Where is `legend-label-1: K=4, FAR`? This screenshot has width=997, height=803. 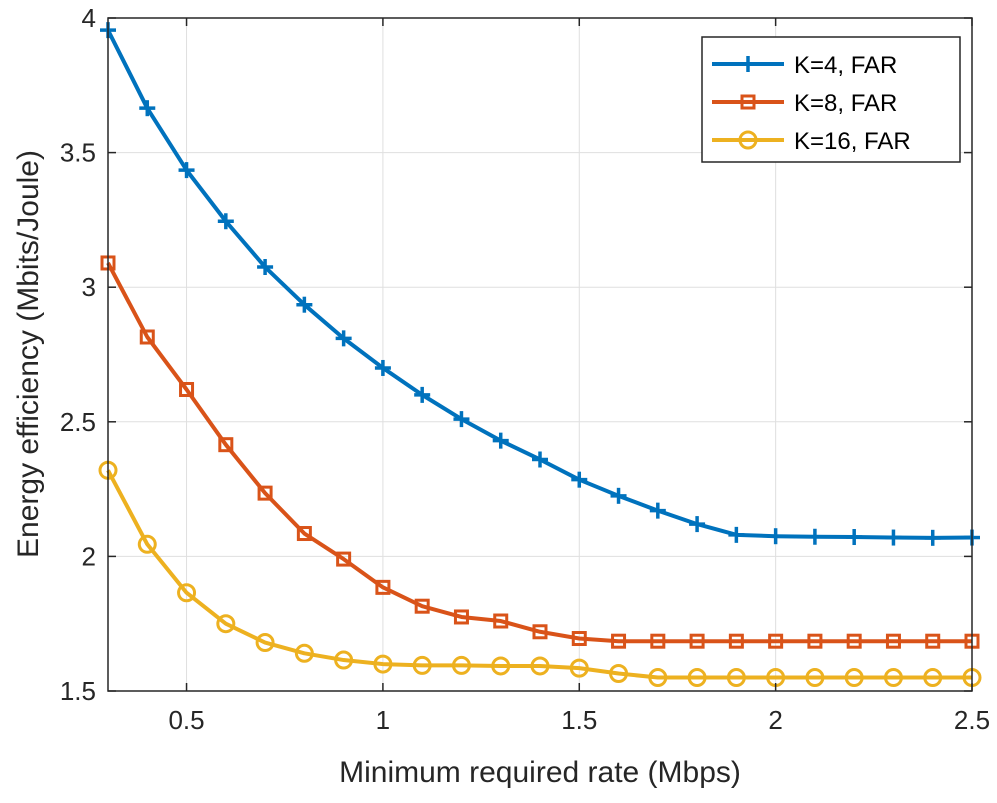 legend-label-1: K=4, FAR is located at coordinates (845, 65).